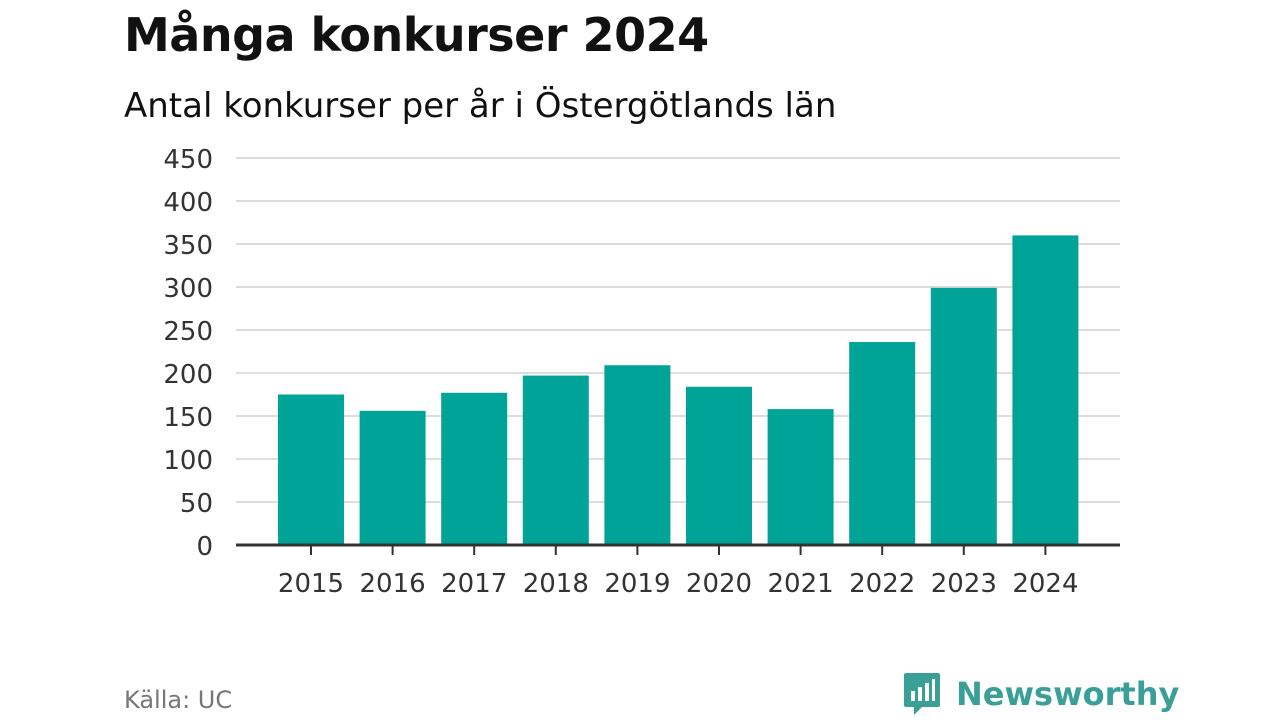  I want to click on bar-2015, so click(311, 469).